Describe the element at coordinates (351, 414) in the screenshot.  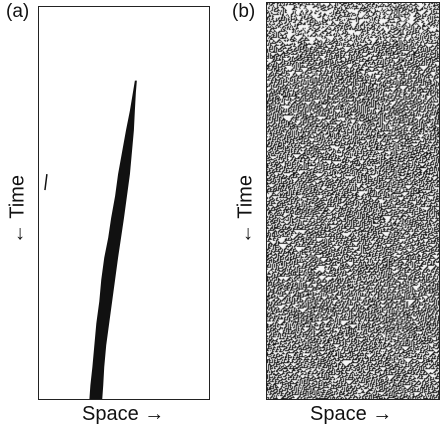
I see `panel-b-space-axis-label: Space →` at that location.